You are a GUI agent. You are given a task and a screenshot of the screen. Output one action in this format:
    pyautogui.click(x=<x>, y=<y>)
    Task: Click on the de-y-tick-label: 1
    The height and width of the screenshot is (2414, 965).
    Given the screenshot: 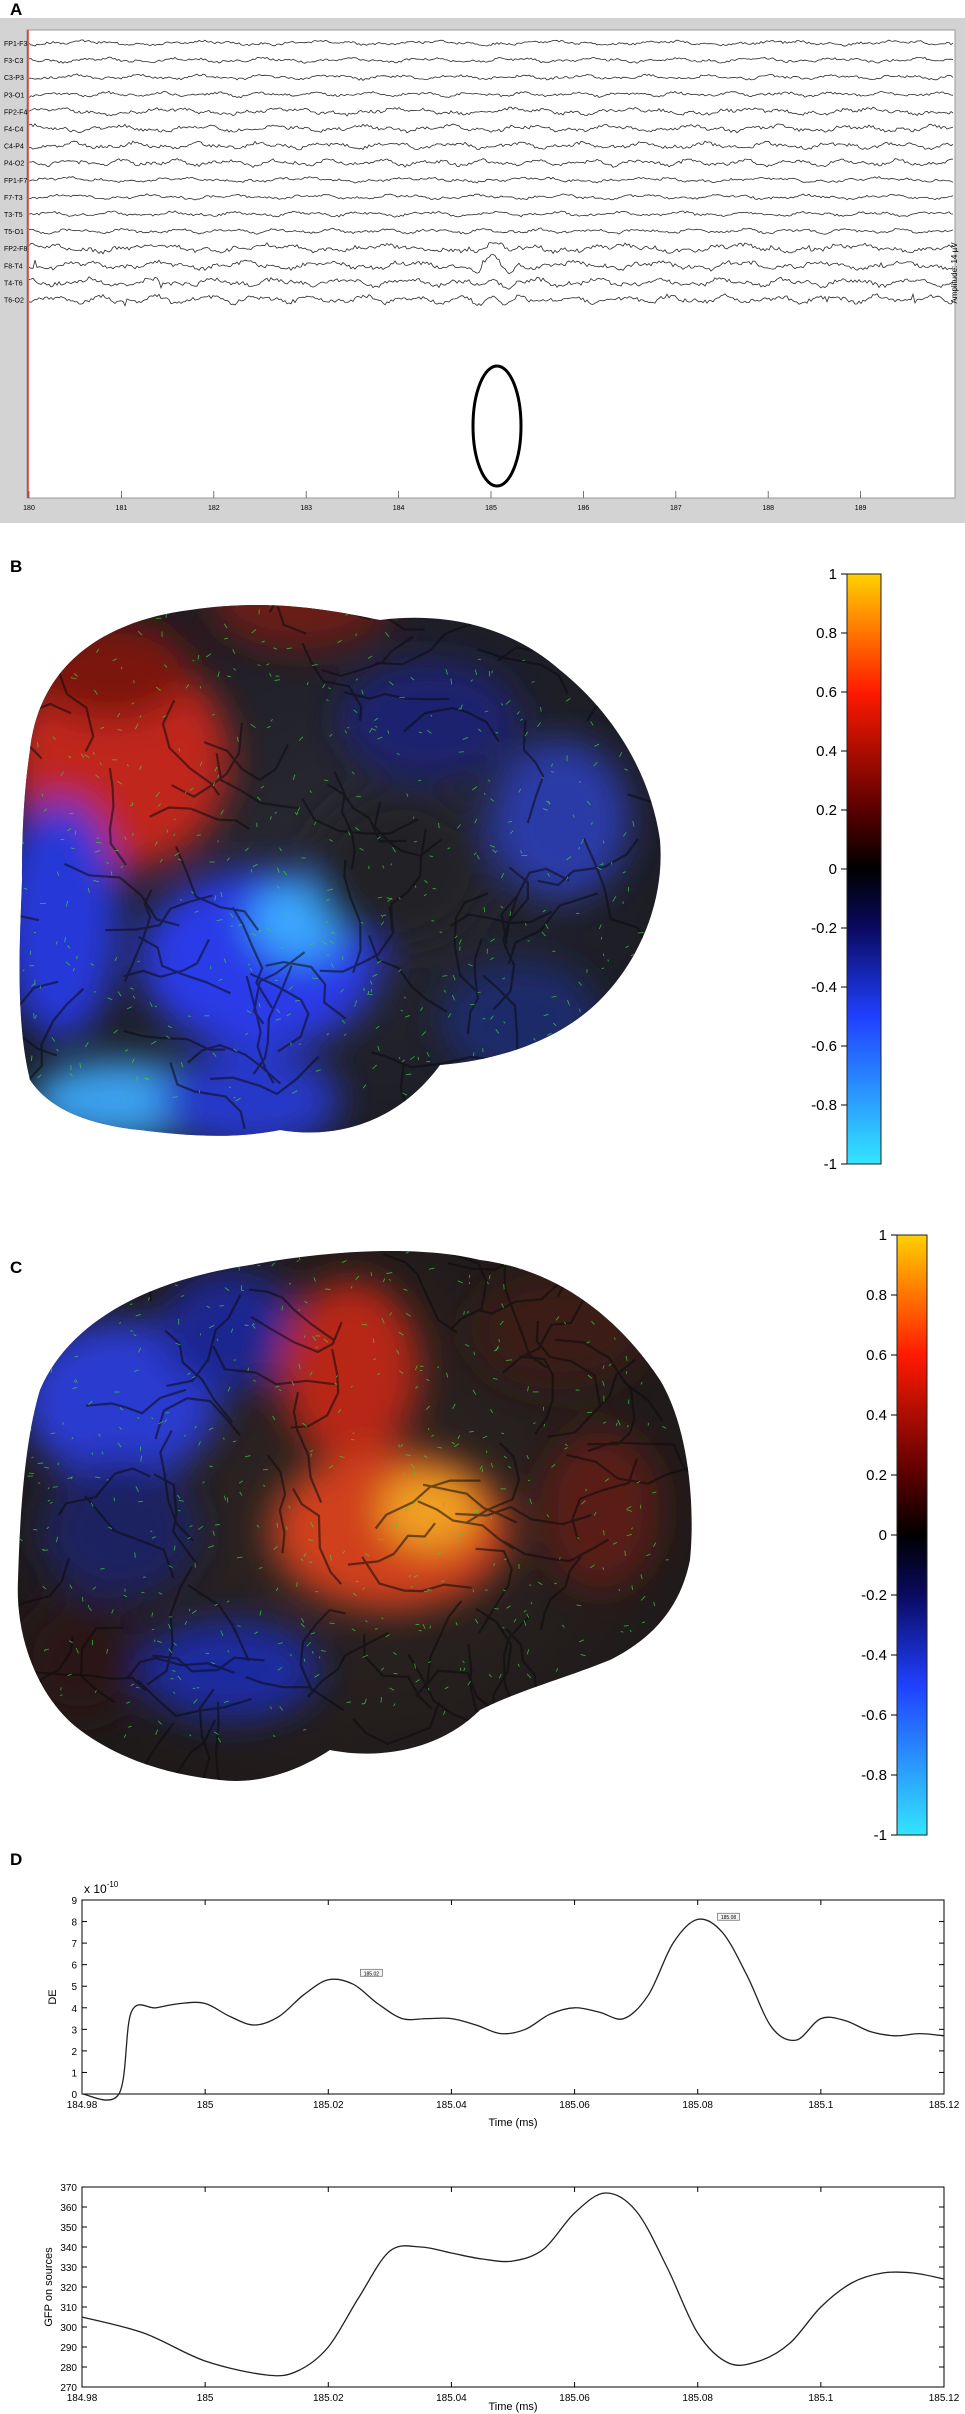 What is the action you would take?
    pyautogui.click(x=74, y=2073)
    